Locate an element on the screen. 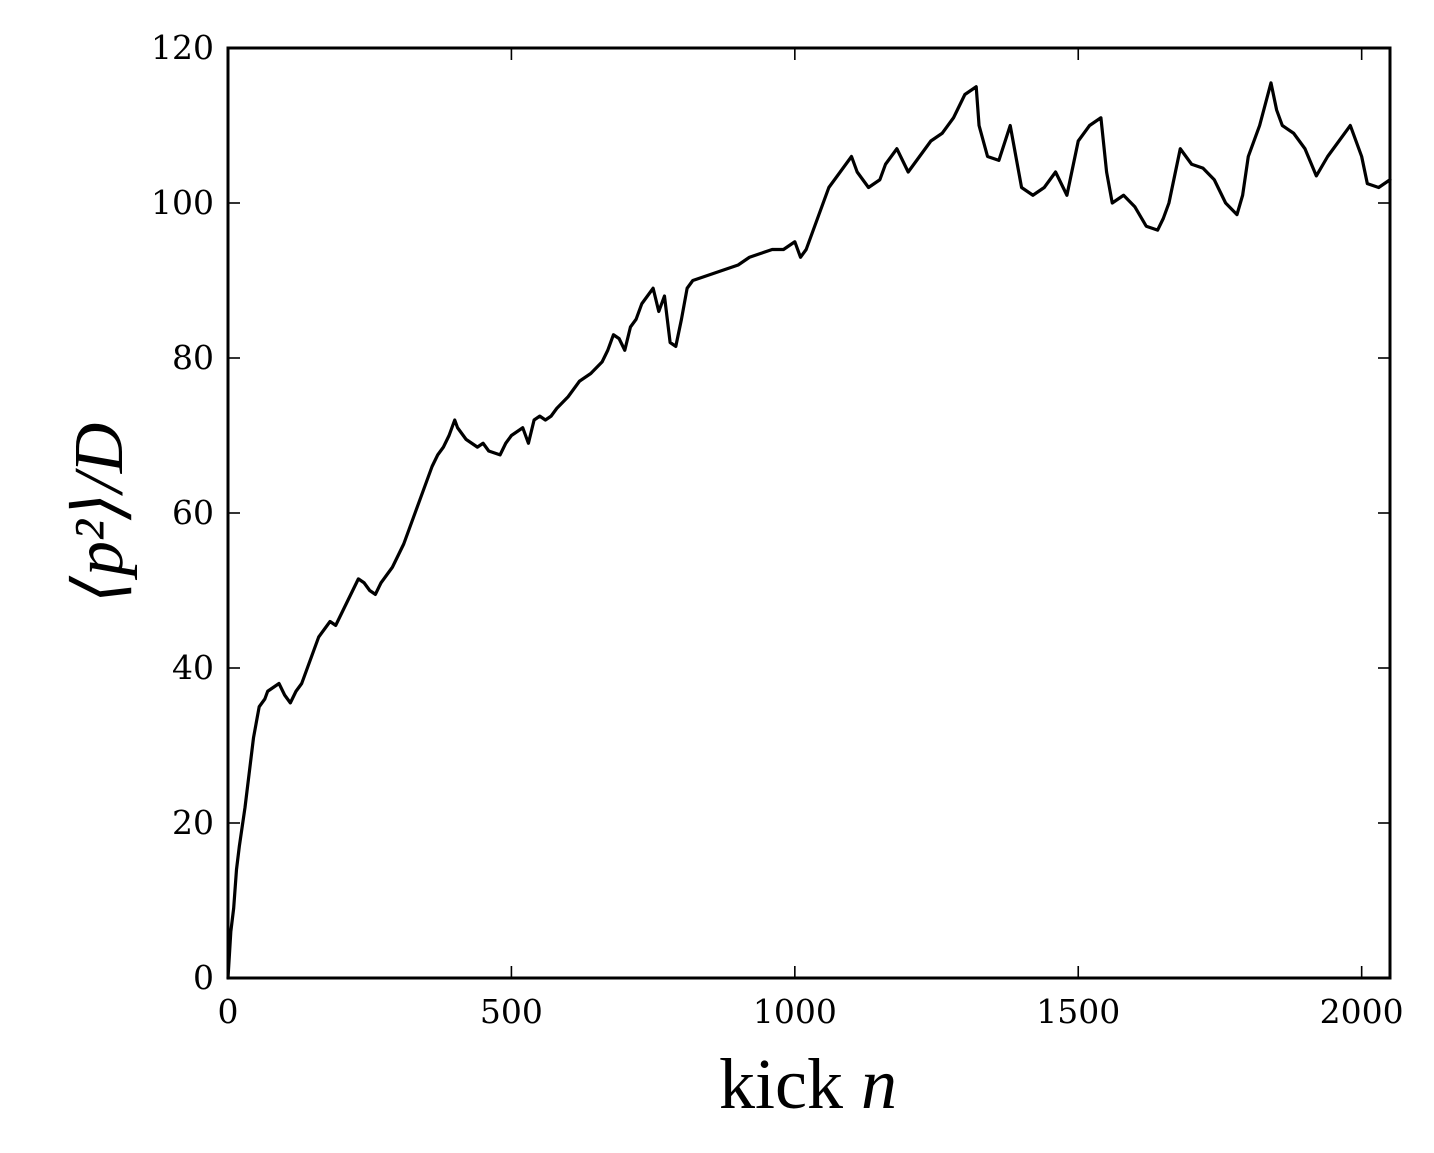  x-tick-label: 2000 is located at coordinates (1362, 1011).